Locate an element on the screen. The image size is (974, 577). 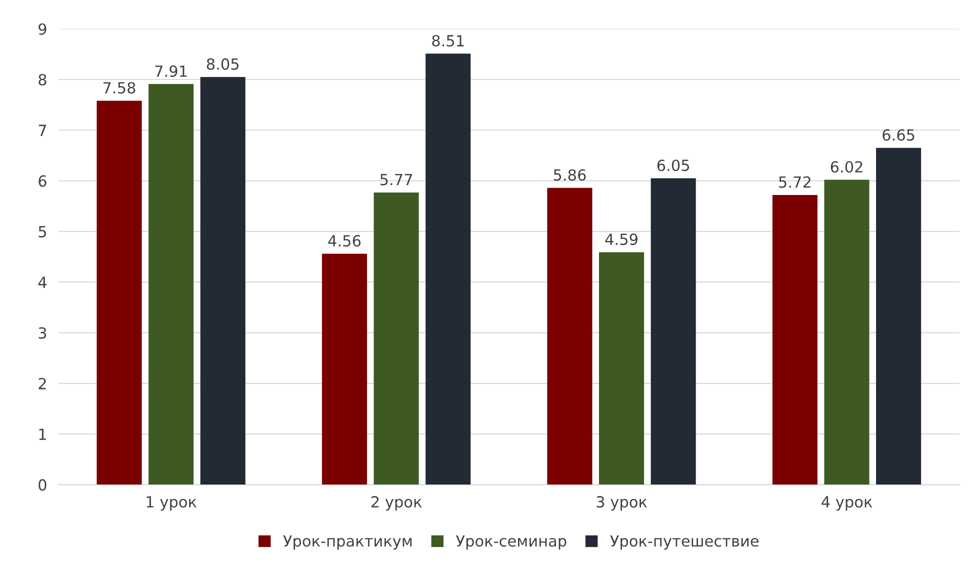
data-label: 8.05 is located at coordinates (222, 64).